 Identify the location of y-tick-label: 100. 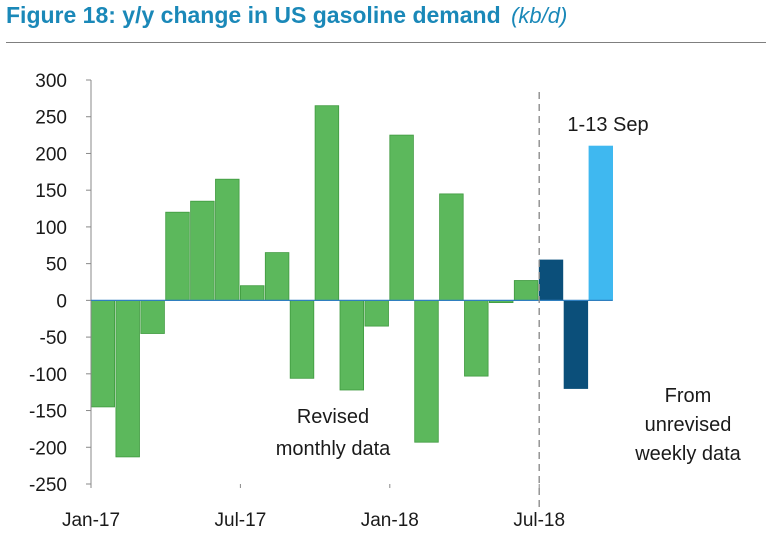
(51, 228).